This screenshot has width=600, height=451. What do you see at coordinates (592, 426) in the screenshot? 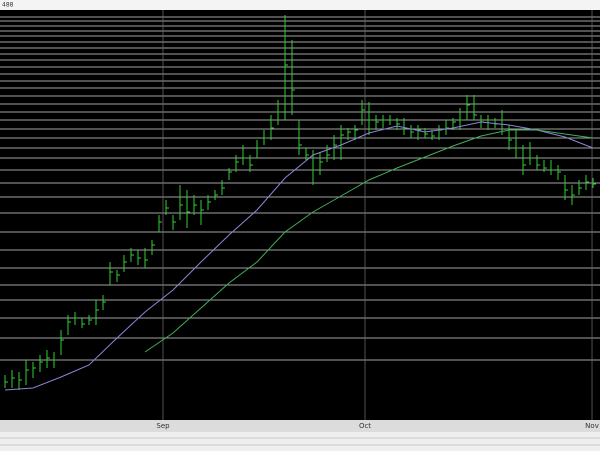
I see `x-tick-label: Nov` at bounding box center [592, 426].